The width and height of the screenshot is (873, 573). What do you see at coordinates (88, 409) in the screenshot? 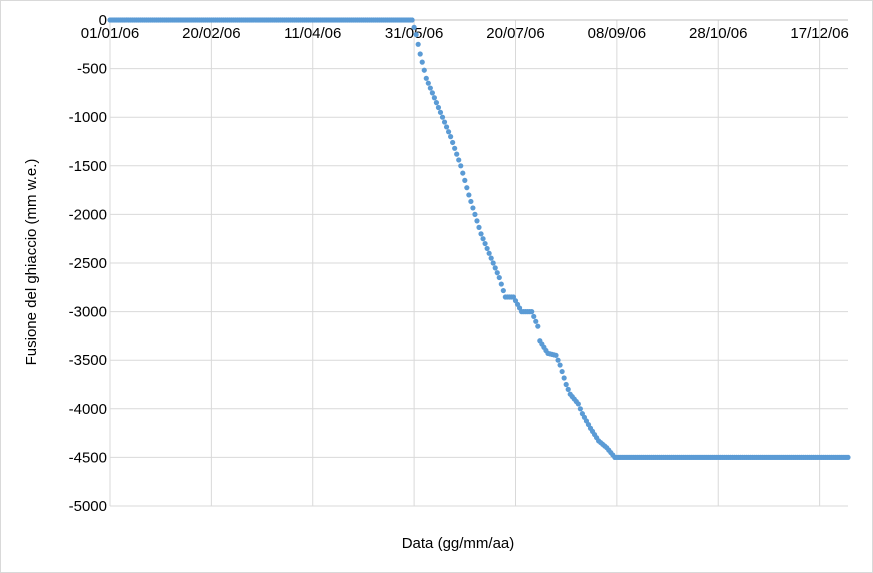
I see `y-tick-label: -4000` at bounding box center [88, 409].